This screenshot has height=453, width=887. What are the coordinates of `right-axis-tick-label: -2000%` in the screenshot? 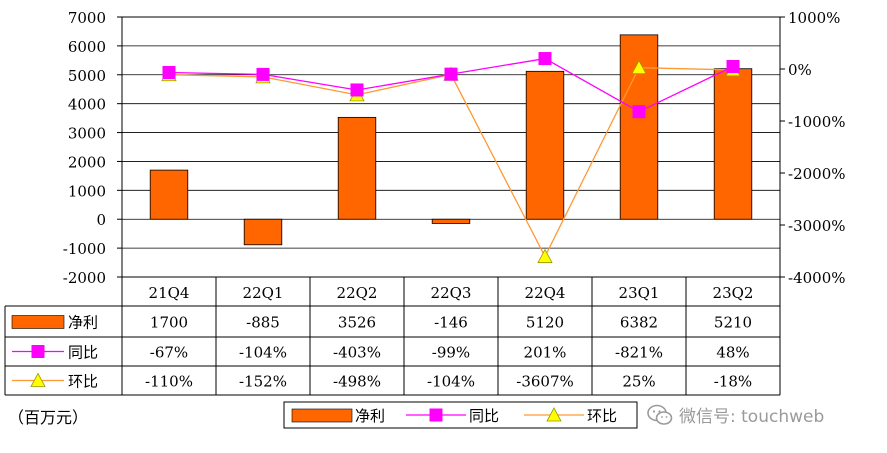 It's located at (817, 174).